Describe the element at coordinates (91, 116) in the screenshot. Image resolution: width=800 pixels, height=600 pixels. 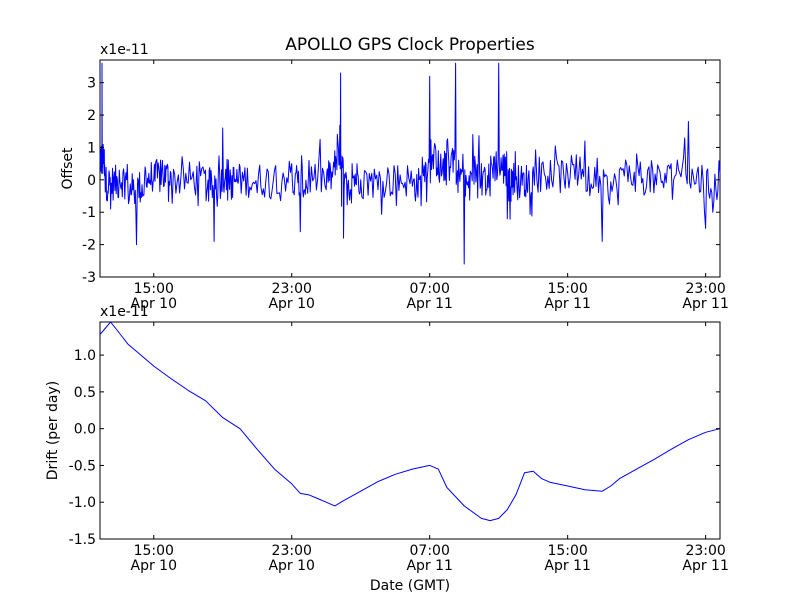
I see `chart1-ytick-label: 2` at that location.